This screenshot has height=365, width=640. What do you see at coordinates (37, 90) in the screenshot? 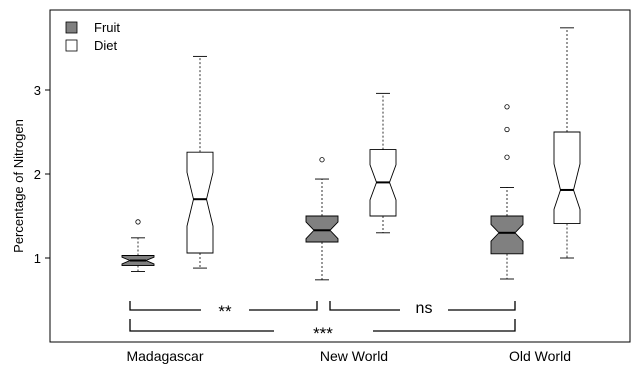
I see `y-tick-label: 3` at bounding box center [37, 90].